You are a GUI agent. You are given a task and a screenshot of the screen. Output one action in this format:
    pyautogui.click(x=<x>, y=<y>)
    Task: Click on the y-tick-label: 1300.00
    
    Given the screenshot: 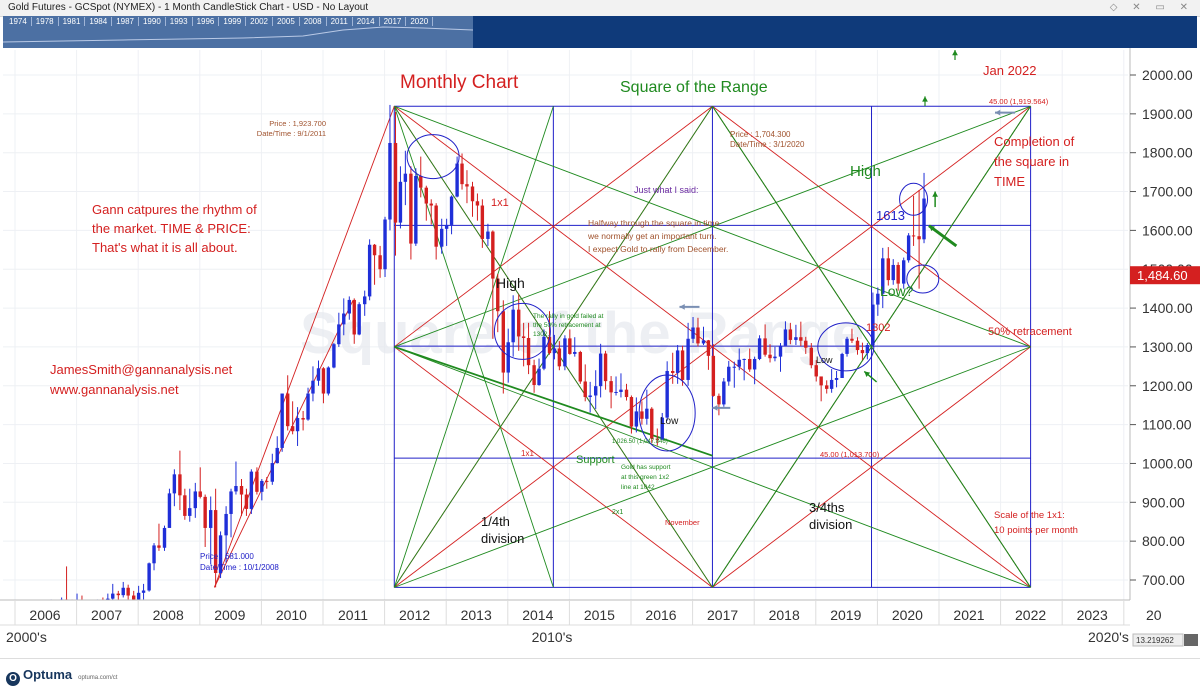 What is the action you would take?
    pyautogui.click(x=1167, y=347)
    